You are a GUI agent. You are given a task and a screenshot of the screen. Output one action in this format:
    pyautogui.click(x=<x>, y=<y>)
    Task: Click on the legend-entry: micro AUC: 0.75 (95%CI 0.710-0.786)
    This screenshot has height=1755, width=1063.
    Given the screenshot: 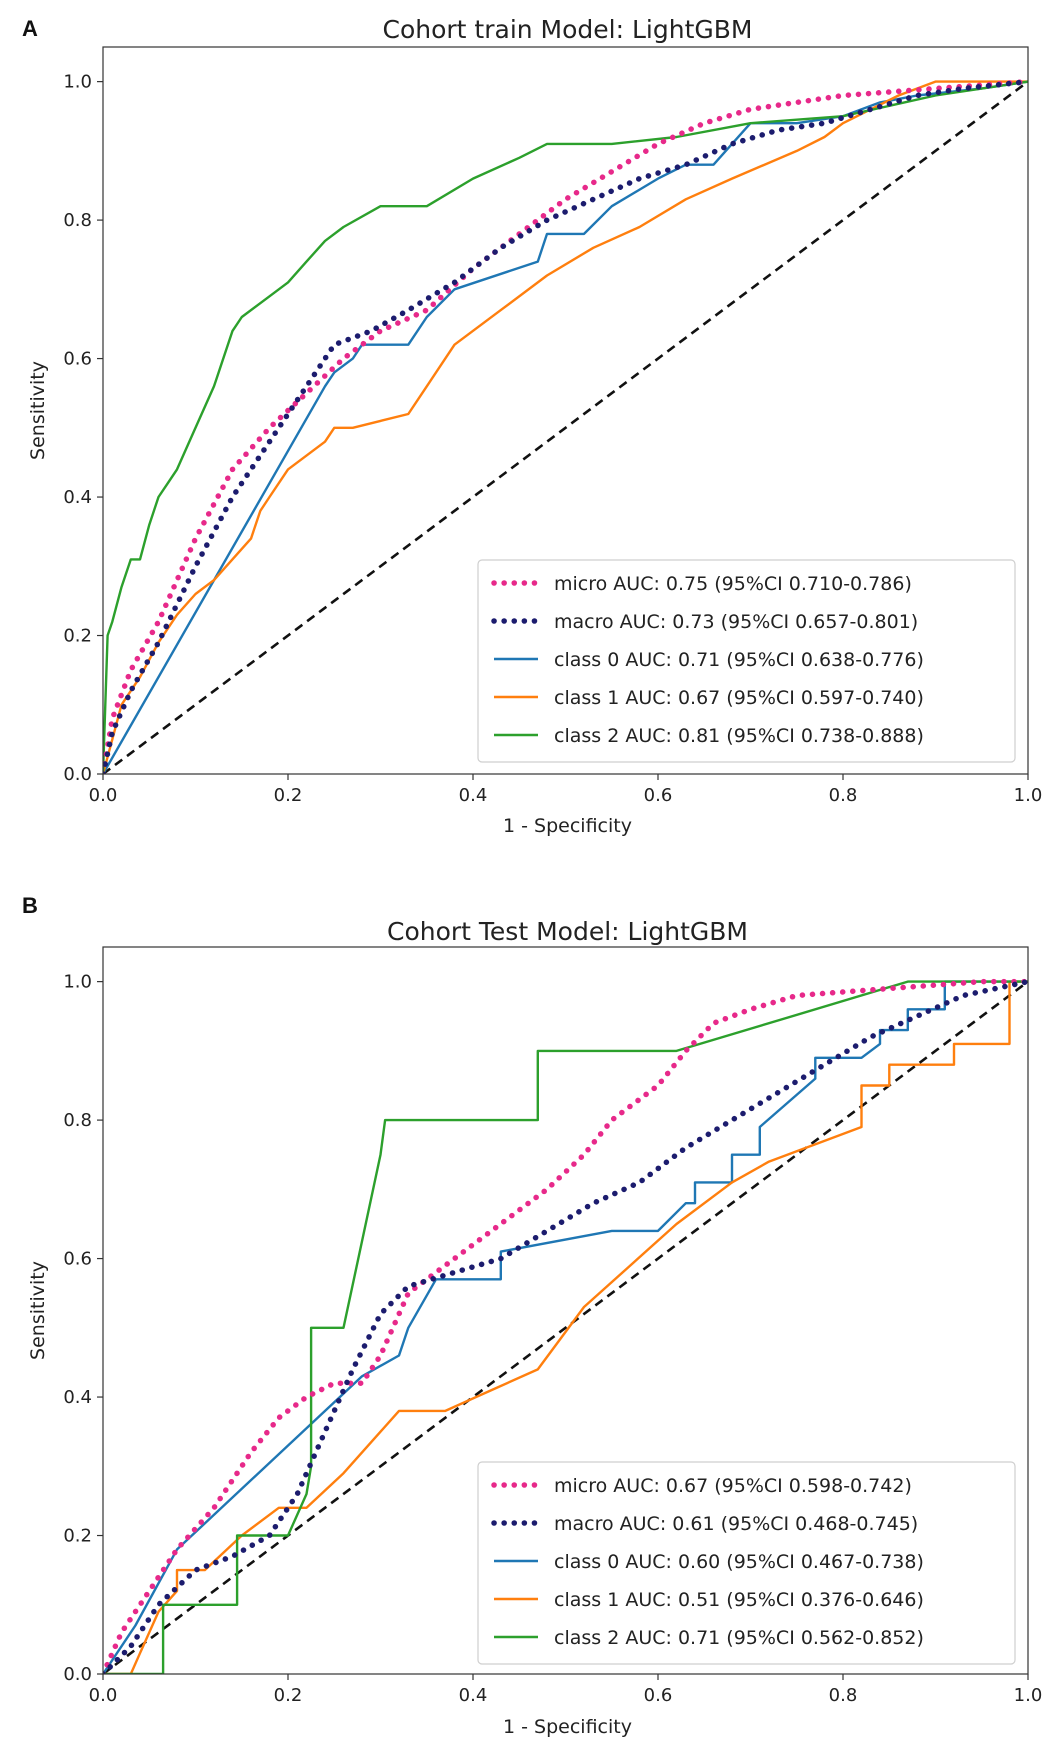 What is the action you would take?
    pyautogui.click(x=733, y=584)
    